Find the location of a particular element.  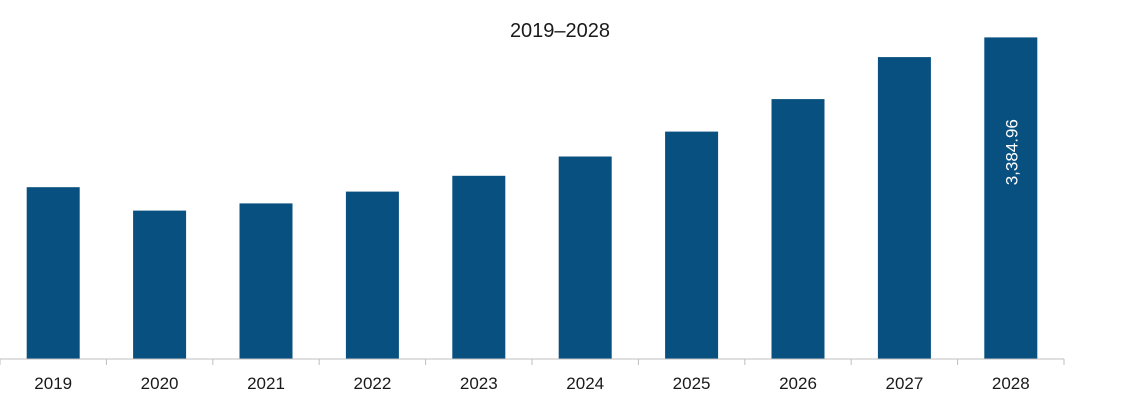

bar-2023 is located at coordinates (479, 267).